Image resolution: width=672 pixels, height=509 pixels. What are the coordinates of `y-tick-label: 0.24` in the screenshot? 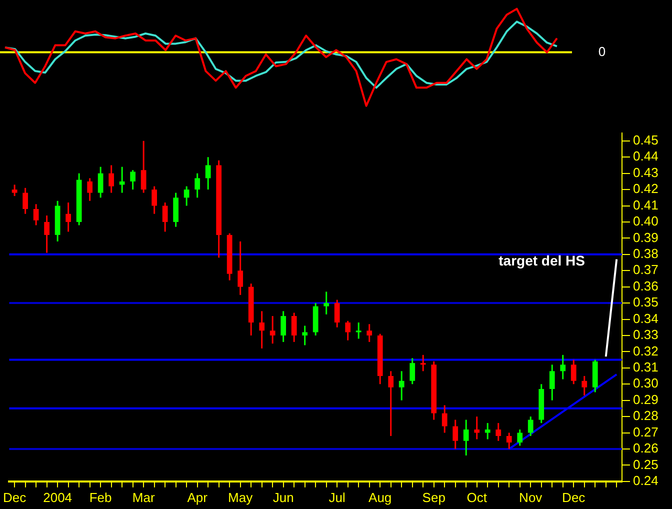 It's located at (645, 480).